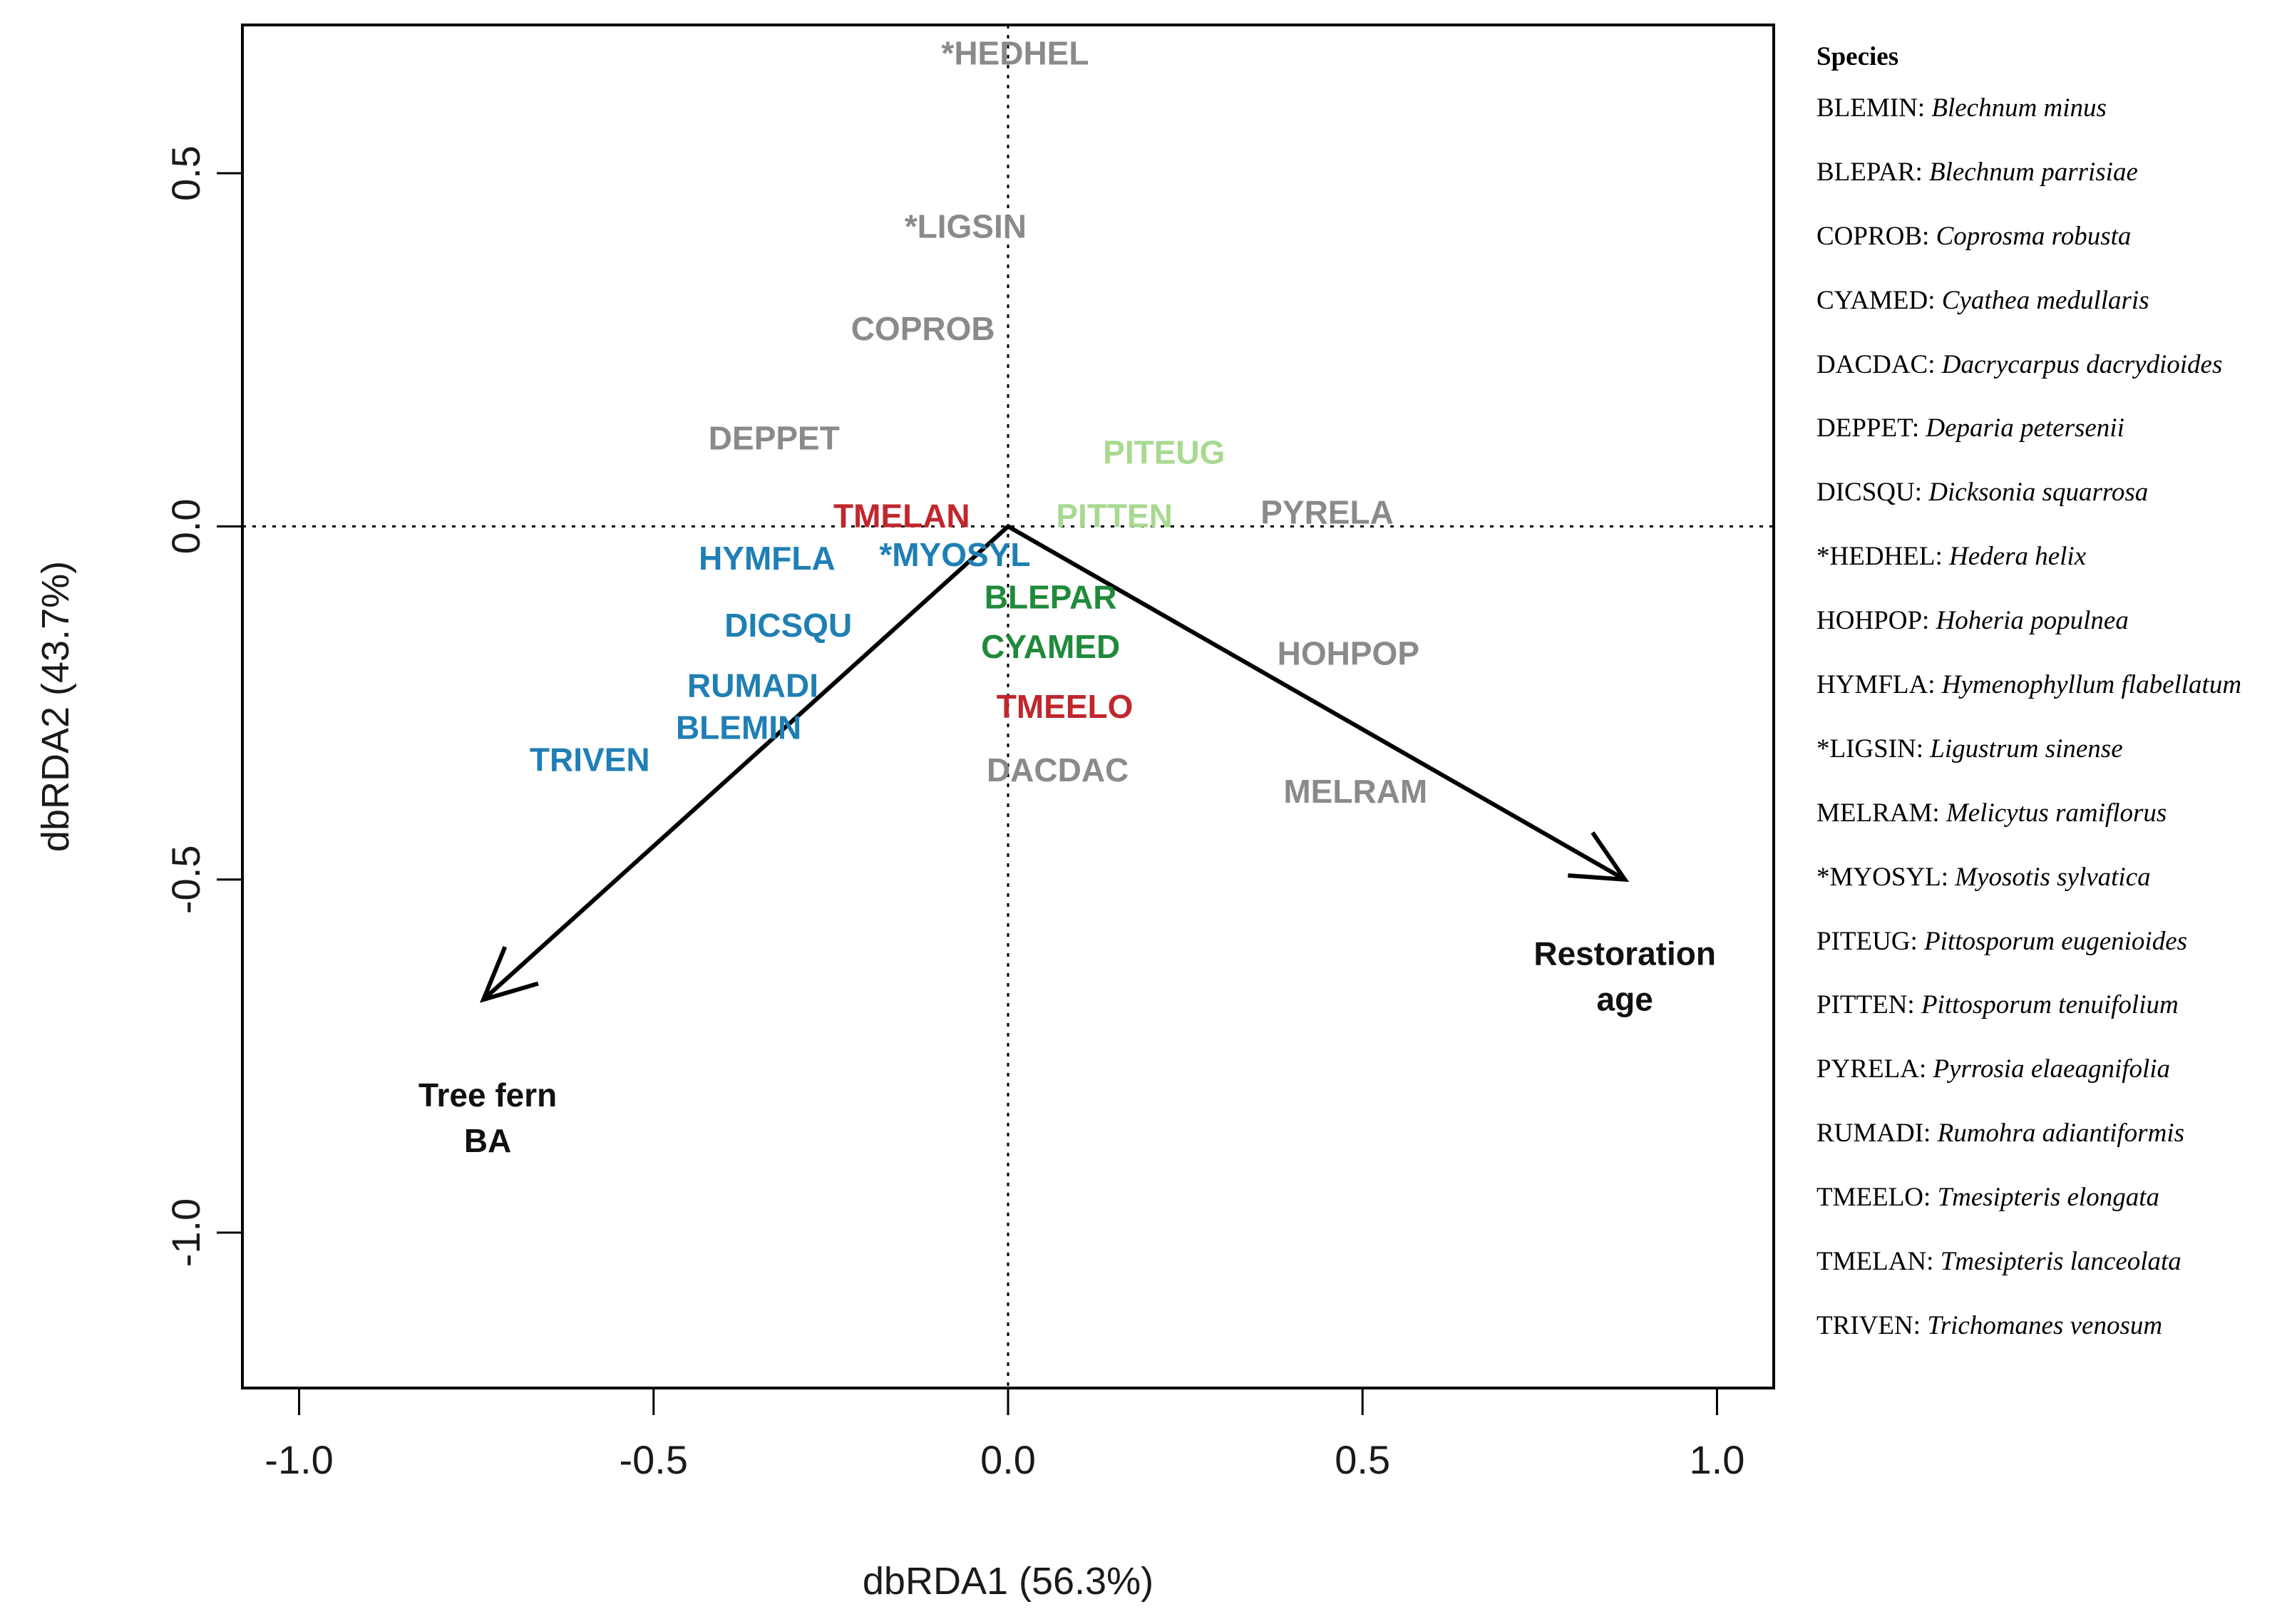 This screenshot has height=1624, width=2292. I want to click on legend-item: TMEELO: Tmesipteris elongata, so click(2052, 1212).